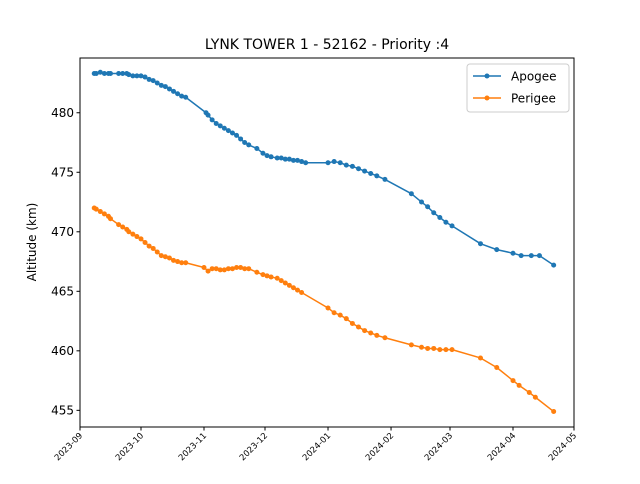  What do you see at coordinates (62, 172) in the screenshot?
I see `y-tick-label: 475` at bounding box center [62, 172].